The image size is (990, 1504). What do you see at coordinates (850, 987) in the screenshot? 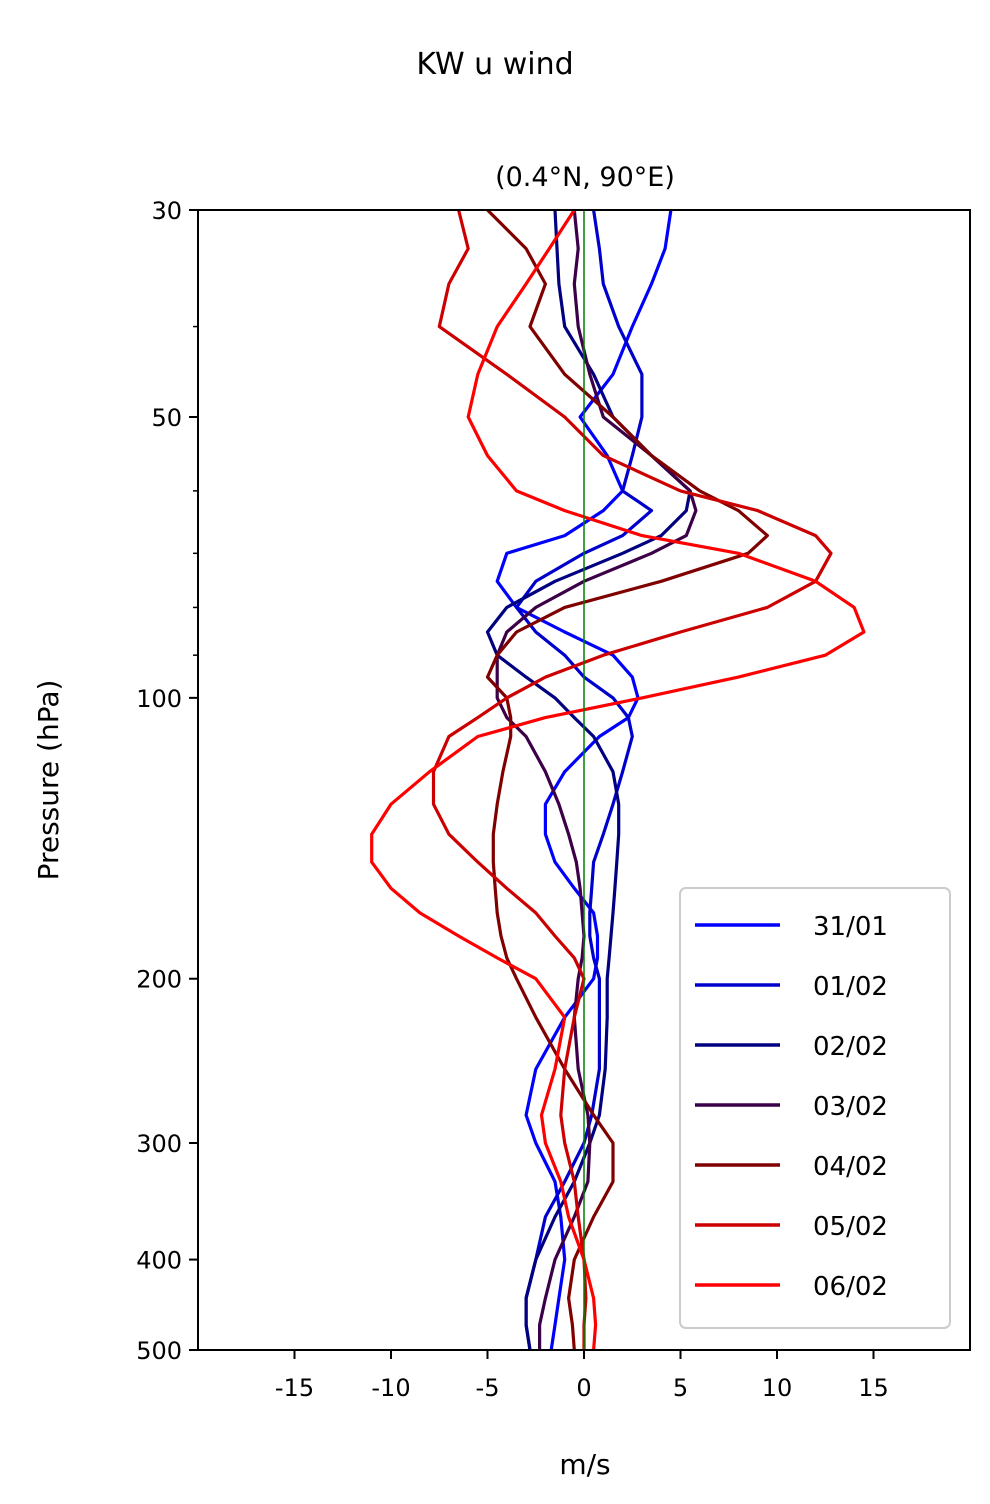
I see `legend-label: 01/02` at bounding box center [850, 987].